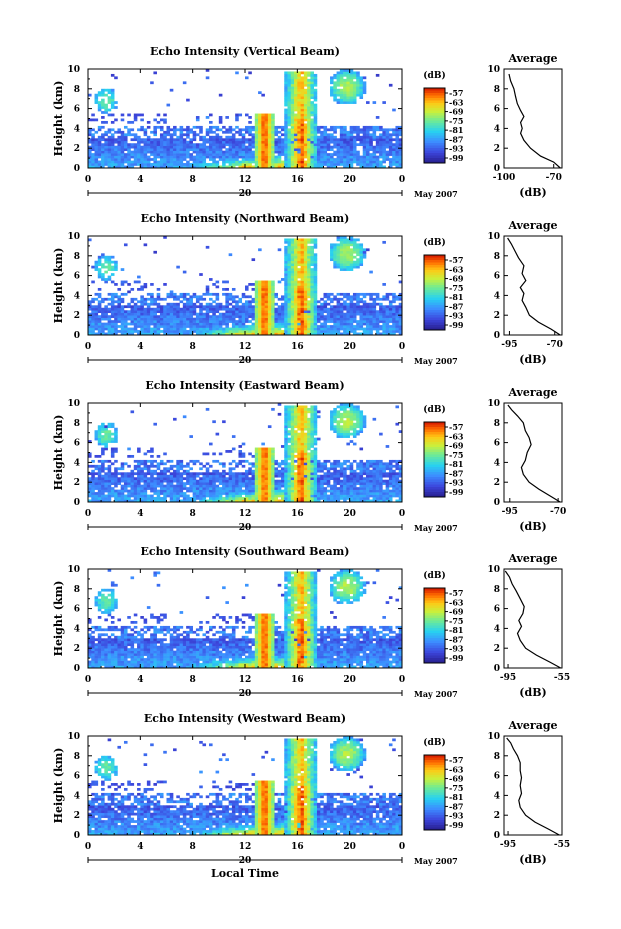 The width and height of the screenshot is (621, 929). I want to click on colorbar-tick-label: -99, so click(456, 158).